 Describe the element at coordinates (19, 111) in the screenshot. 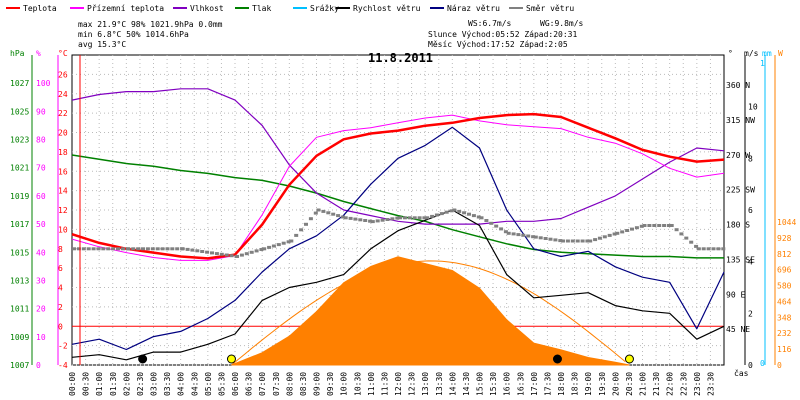

I see `y-tick-hpa: 1025` at that location.